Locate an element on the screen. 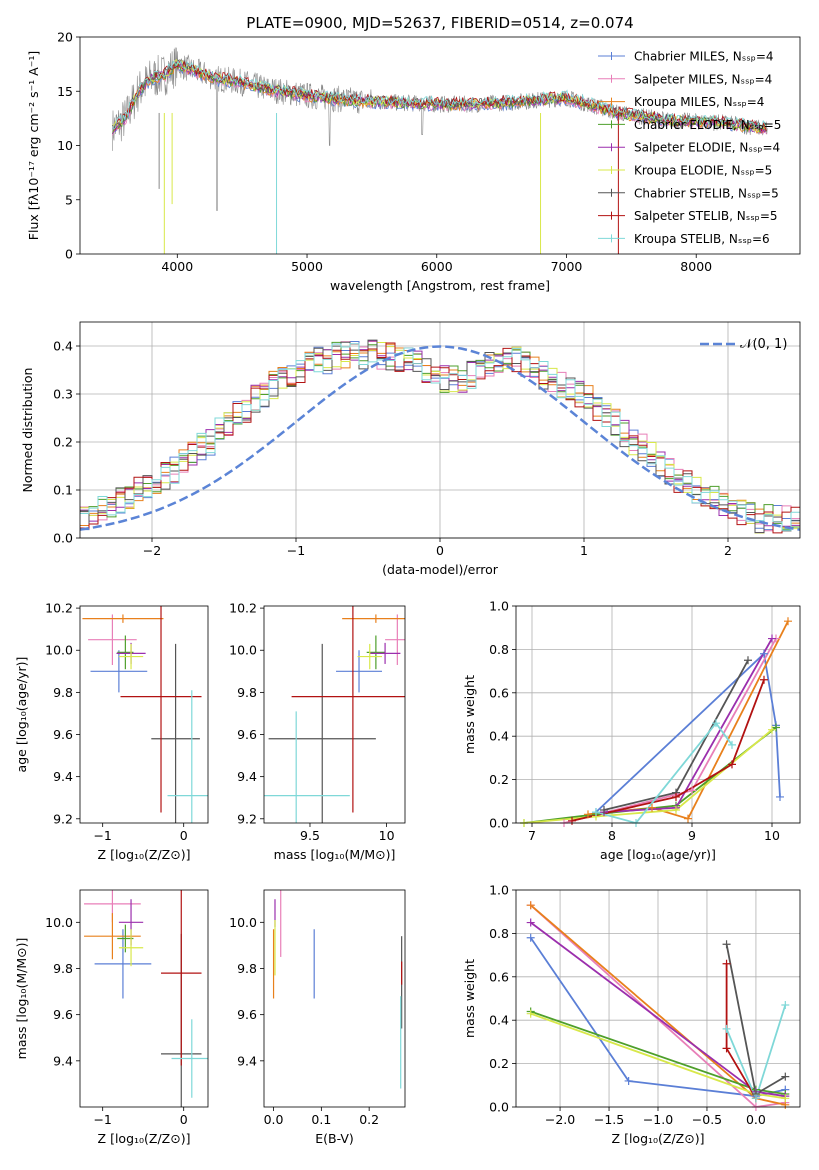  legend-label: Chabrier STELIB, Nₛₛₚ=5 is located at coordinates (706, 193).